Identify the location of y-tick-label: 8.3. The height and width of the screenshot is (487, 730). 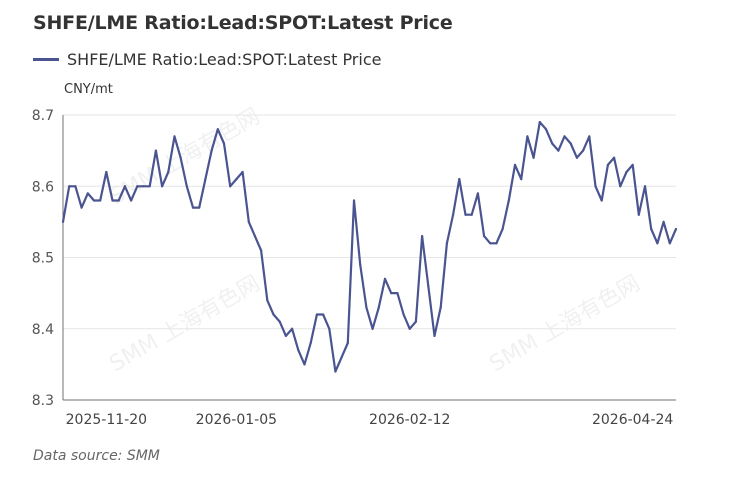
(43, 401).